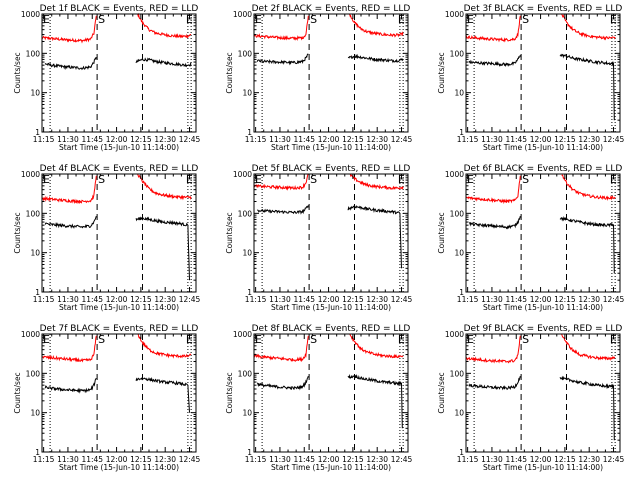  What do you see at coordinates (543, 329) in the screenshot?
I see `subplot-title: Det 9f BLACK = Events, RED = LLD` at bounding box center [543, 329].